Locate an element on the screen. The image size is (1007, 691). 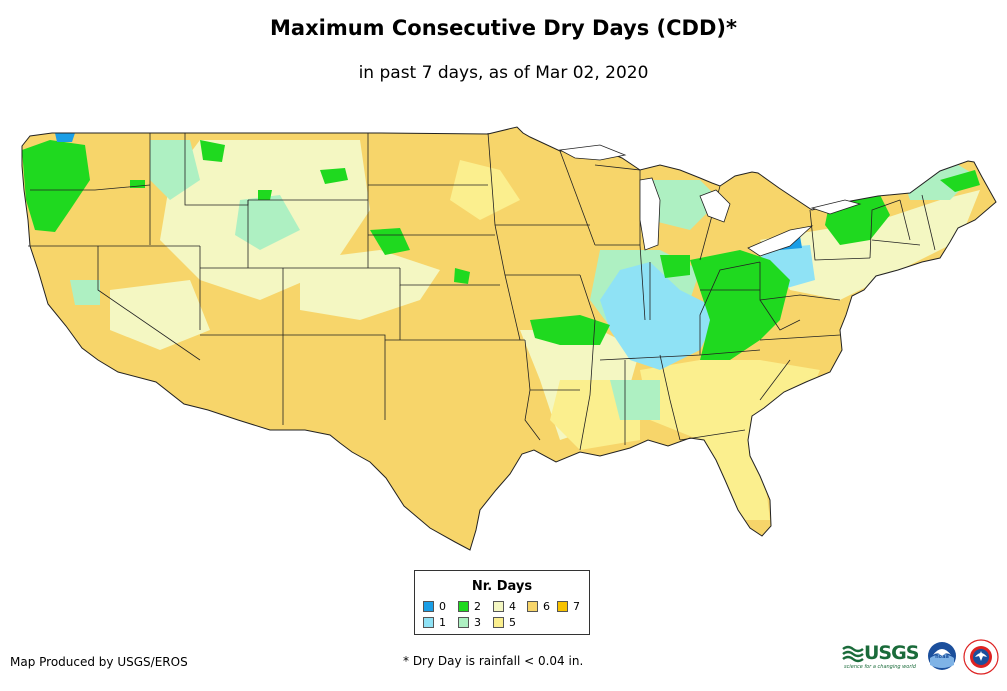
lake-huron is located at coordinates (715, 206).